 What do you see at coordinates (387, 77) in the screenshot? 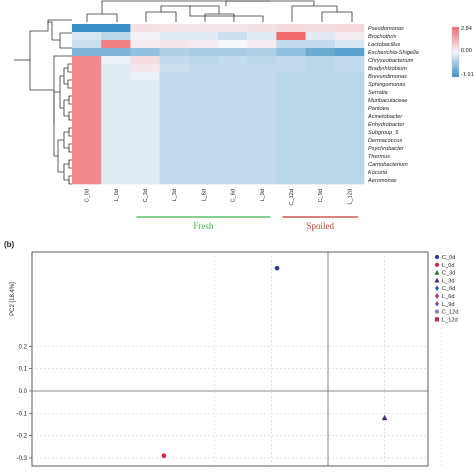
I see `row-label: Brevundimonas` at bounding box center [387, 77].